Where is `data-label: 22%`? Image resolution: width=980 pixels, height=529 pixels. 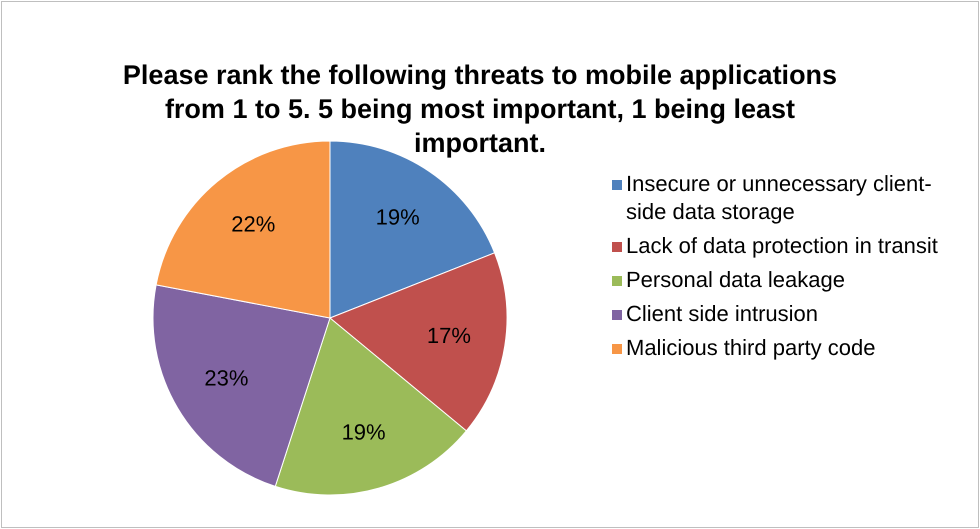
data-label: 22% is located at coordinates (253, 223).